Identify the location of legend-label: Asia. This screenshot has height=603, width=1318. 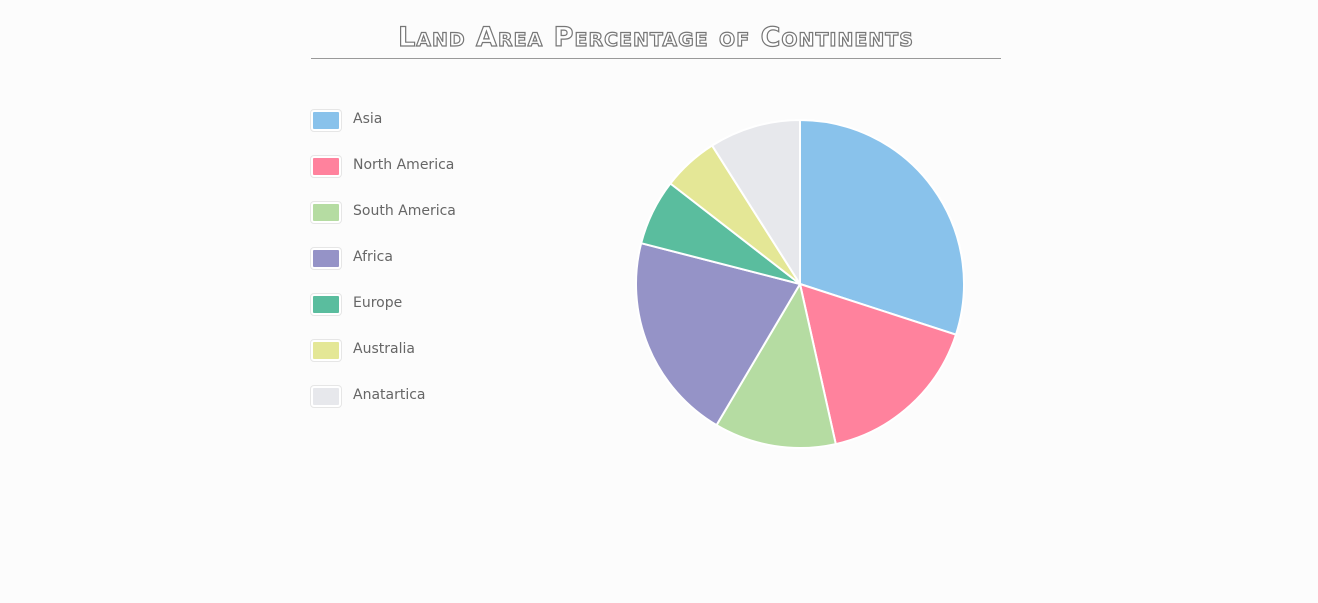
(368, 119).